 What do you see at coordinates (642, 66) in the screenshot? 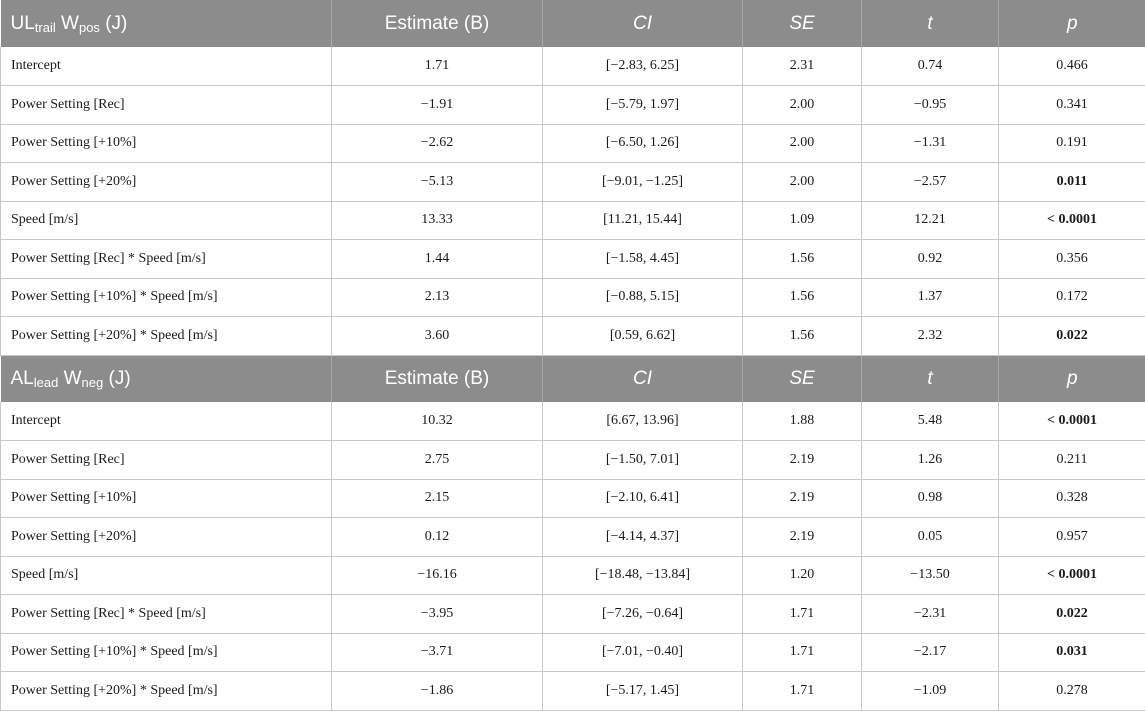
I see `cell-ci: [−2.83, 6.25]` at bounding box center [642, 66].